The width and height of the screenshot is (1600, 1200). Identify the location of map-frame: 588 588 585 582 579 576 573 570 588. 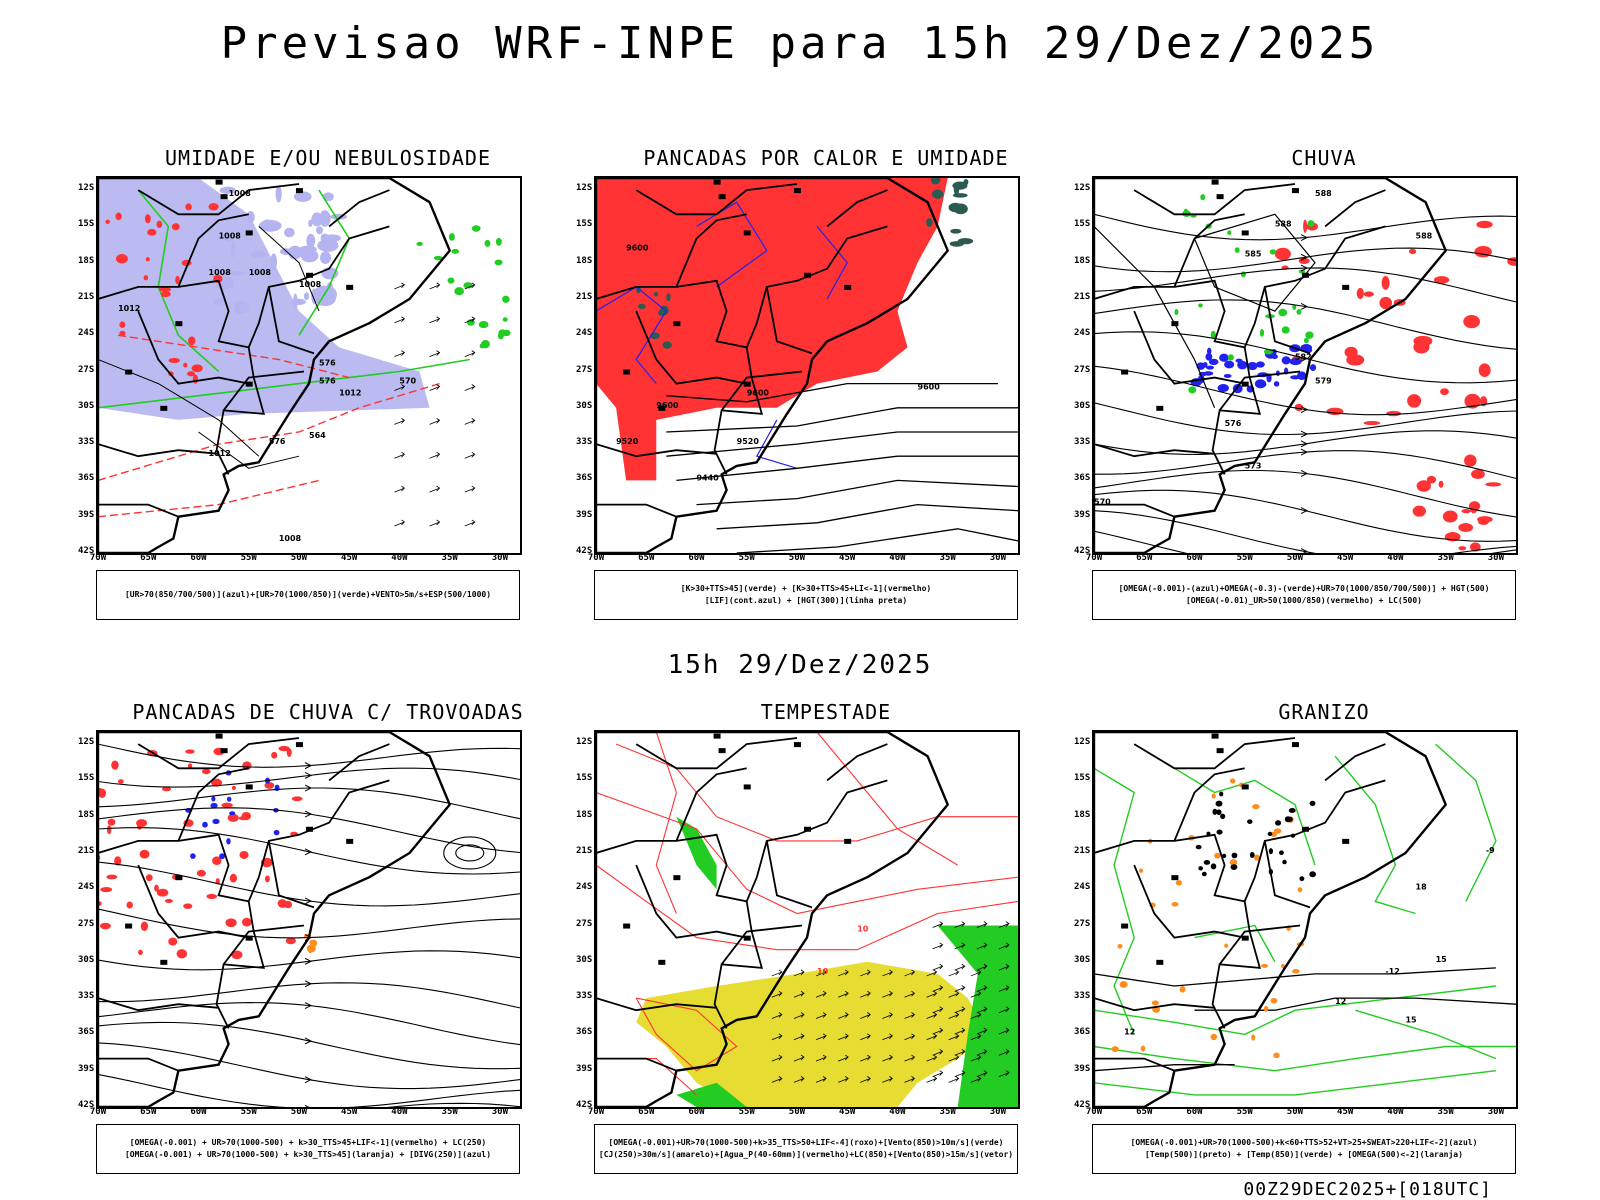
(1305, 365).